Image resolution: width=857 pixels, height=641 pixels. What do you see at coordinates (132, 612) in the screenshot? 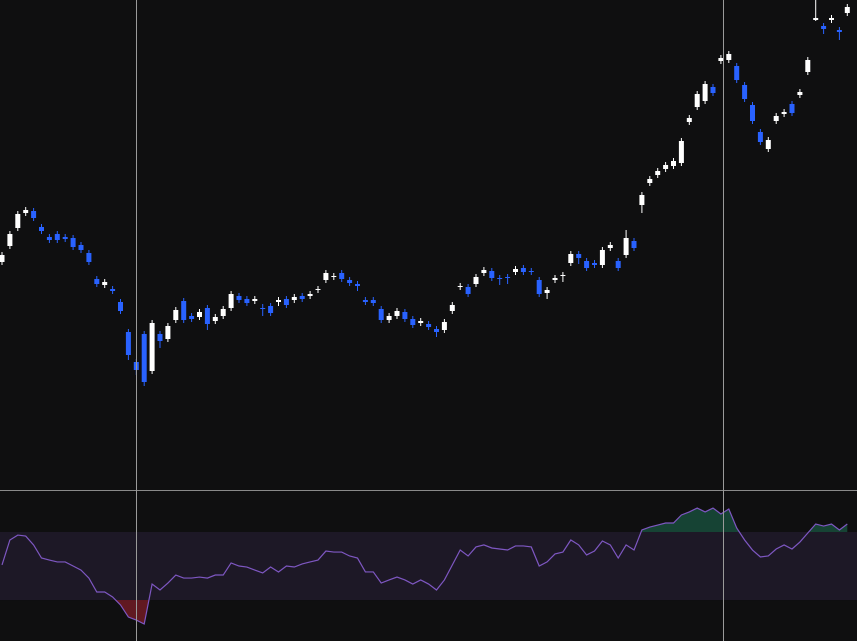
I see `oversold-fill` at bounding box center [132, 612].